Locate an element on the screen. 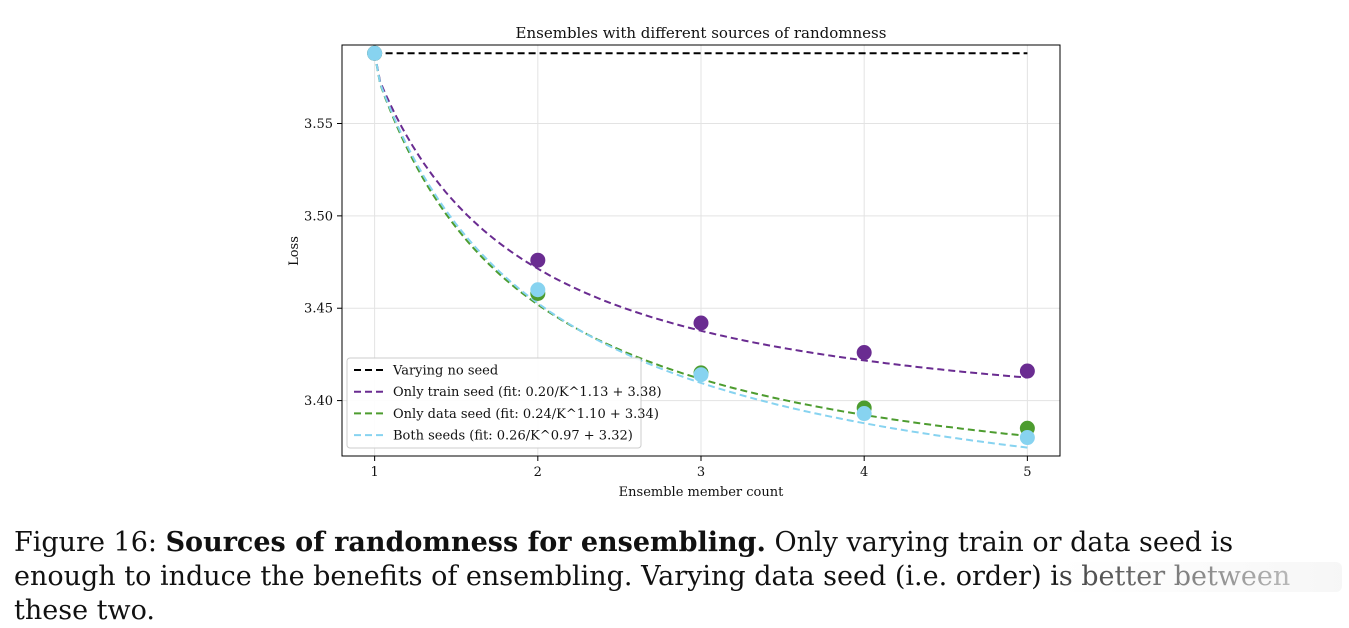  legend-label: Both seeds (fit: 0.26/K^0.97 + 3.32) is located at coordinates (513, 436).